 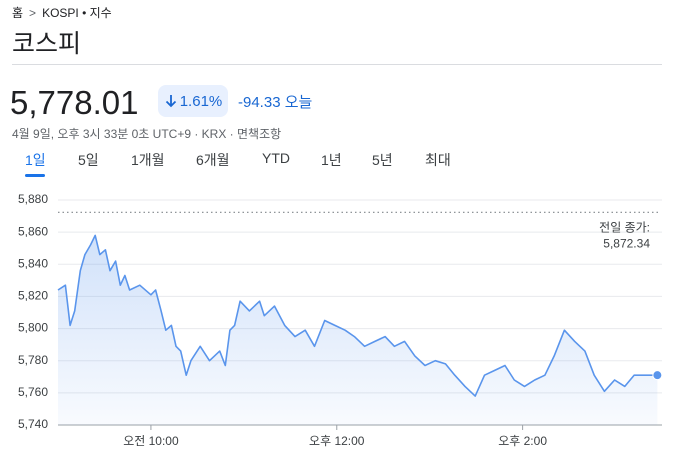 I want to click on last-point, so click(x=657, y=375).